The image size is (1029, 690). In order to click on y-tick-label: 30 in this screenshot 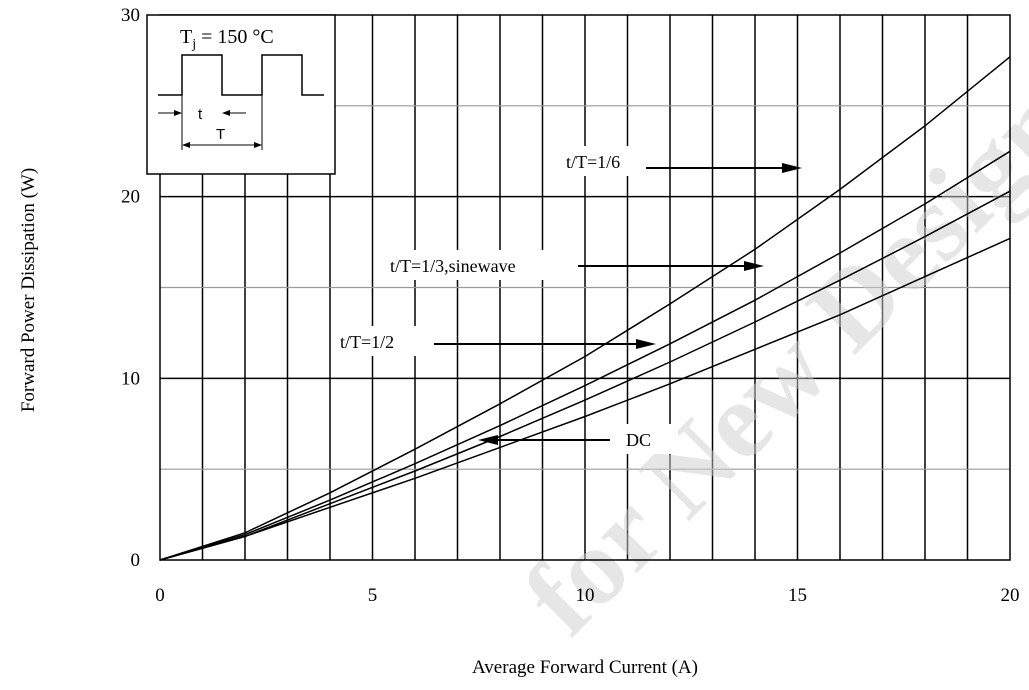, I will do `click(130, 15)`.